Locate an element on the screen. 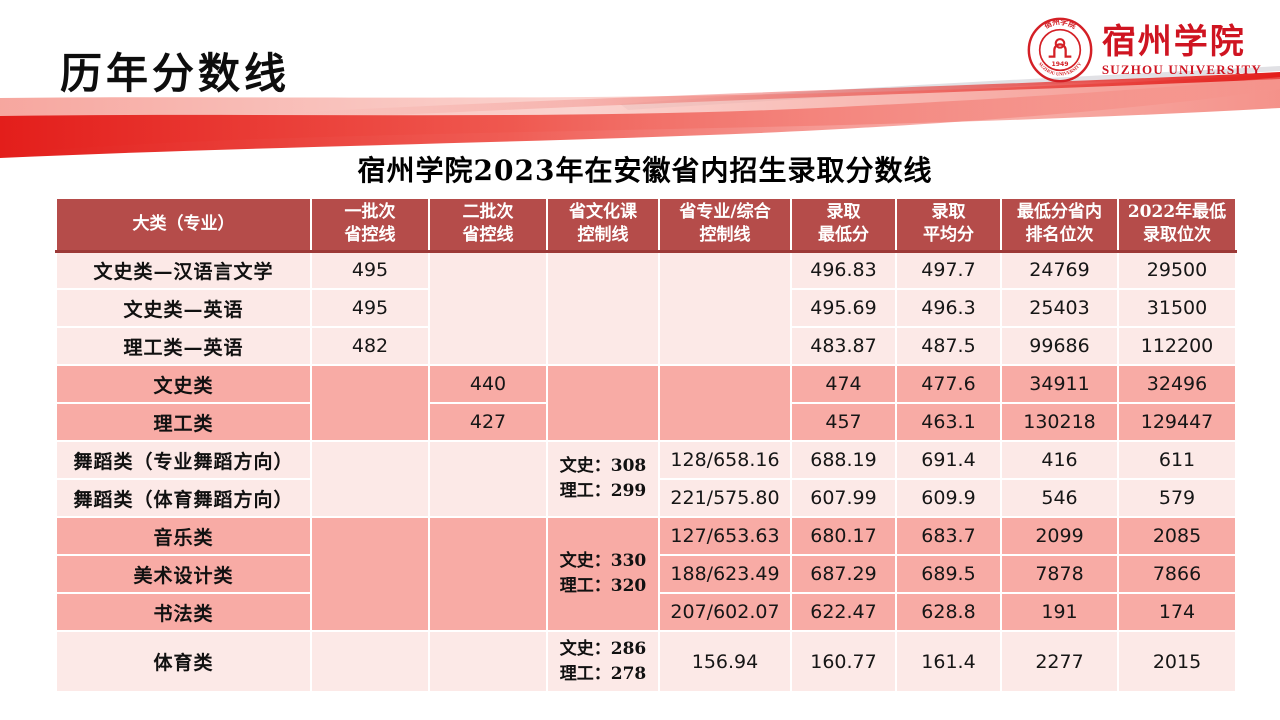  cell-rank: 130218 is located at coordinates (1059, 422).